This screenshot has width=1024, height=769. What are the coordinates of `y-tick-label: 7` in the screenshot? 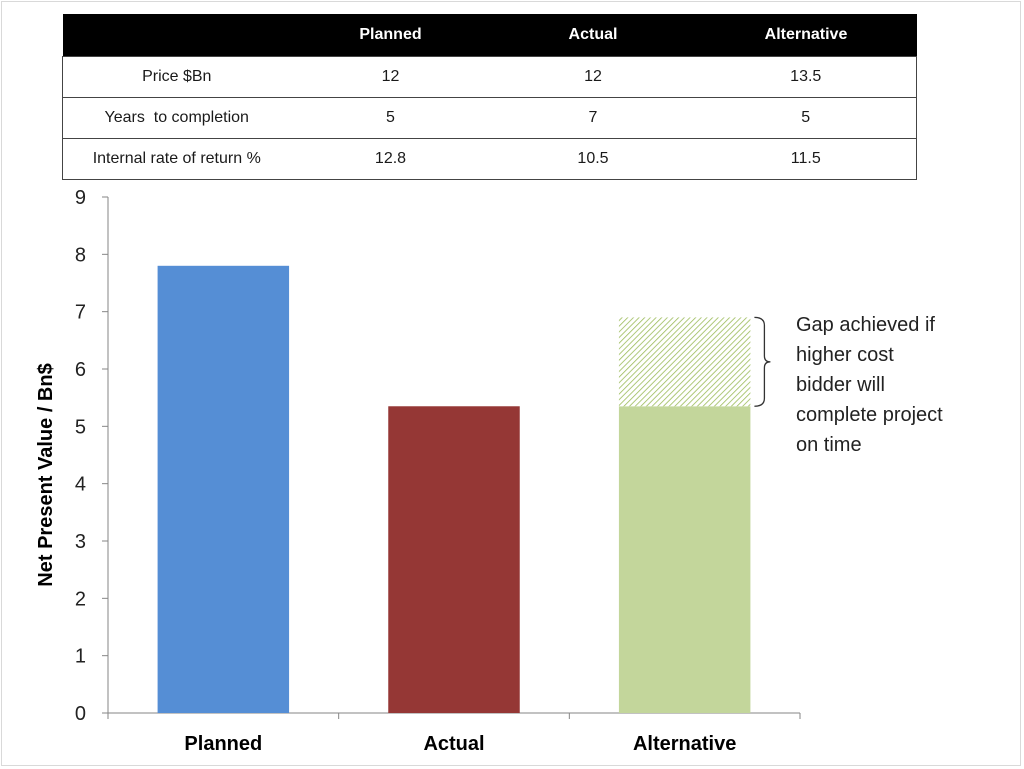 It's located at (80, 313).